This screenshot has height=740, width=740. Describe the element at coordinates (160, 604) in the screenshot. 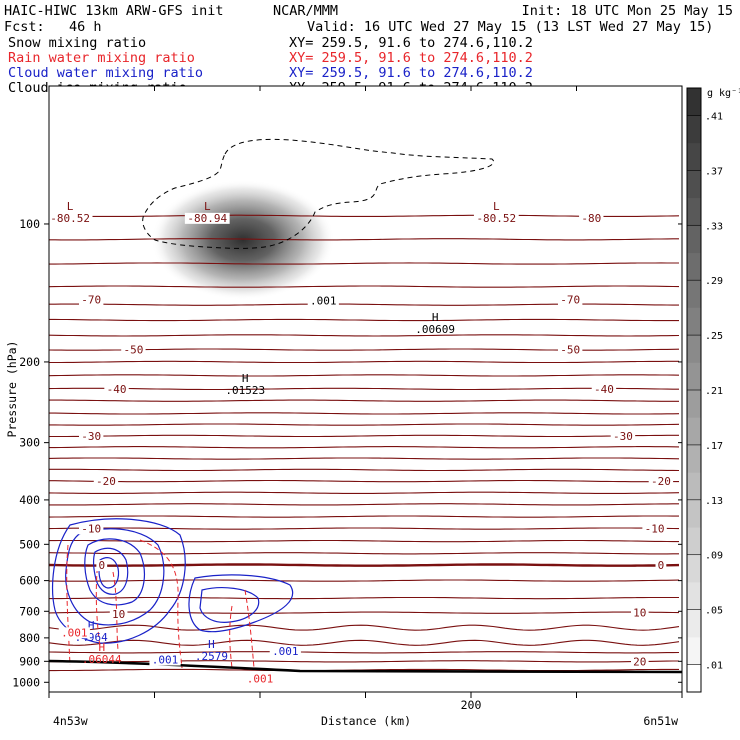

I see `rain-water-contours` at that location.